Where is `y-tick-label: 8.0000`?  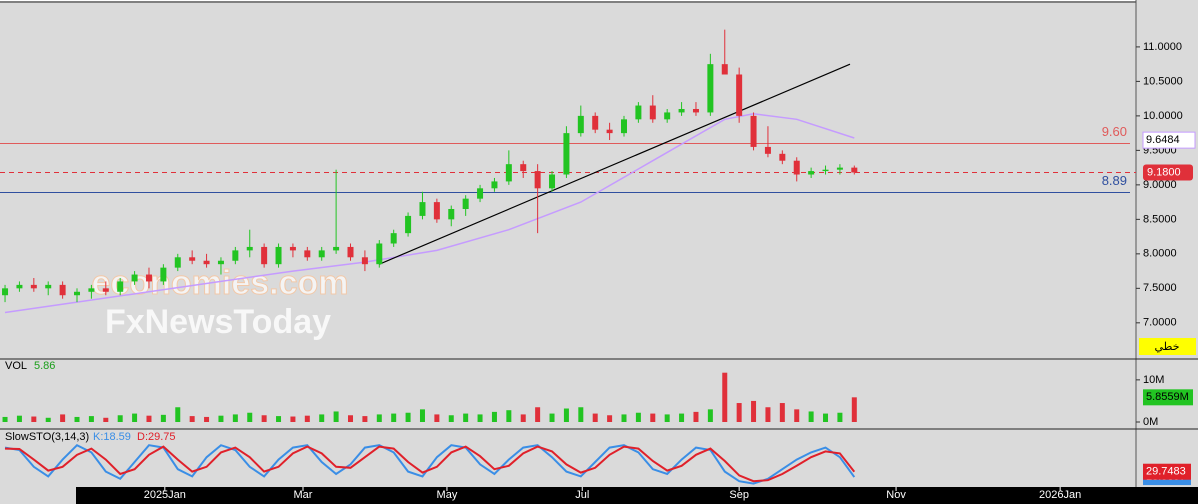 y-tick-label: 8.0000 is located at coordinates (1160, 254).